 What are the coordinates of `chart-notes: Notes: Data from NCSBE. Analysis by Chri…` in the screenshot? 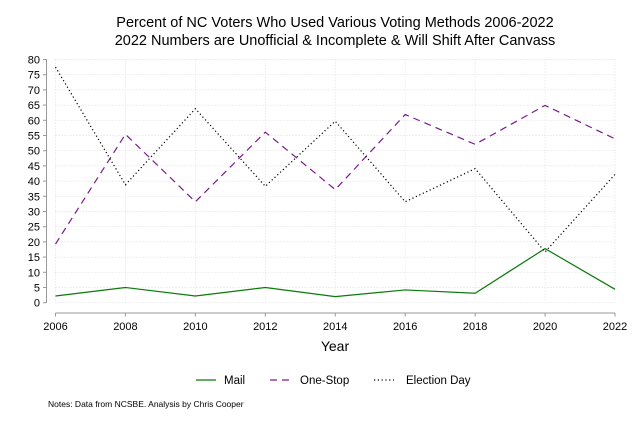 It's located at (146, 404).